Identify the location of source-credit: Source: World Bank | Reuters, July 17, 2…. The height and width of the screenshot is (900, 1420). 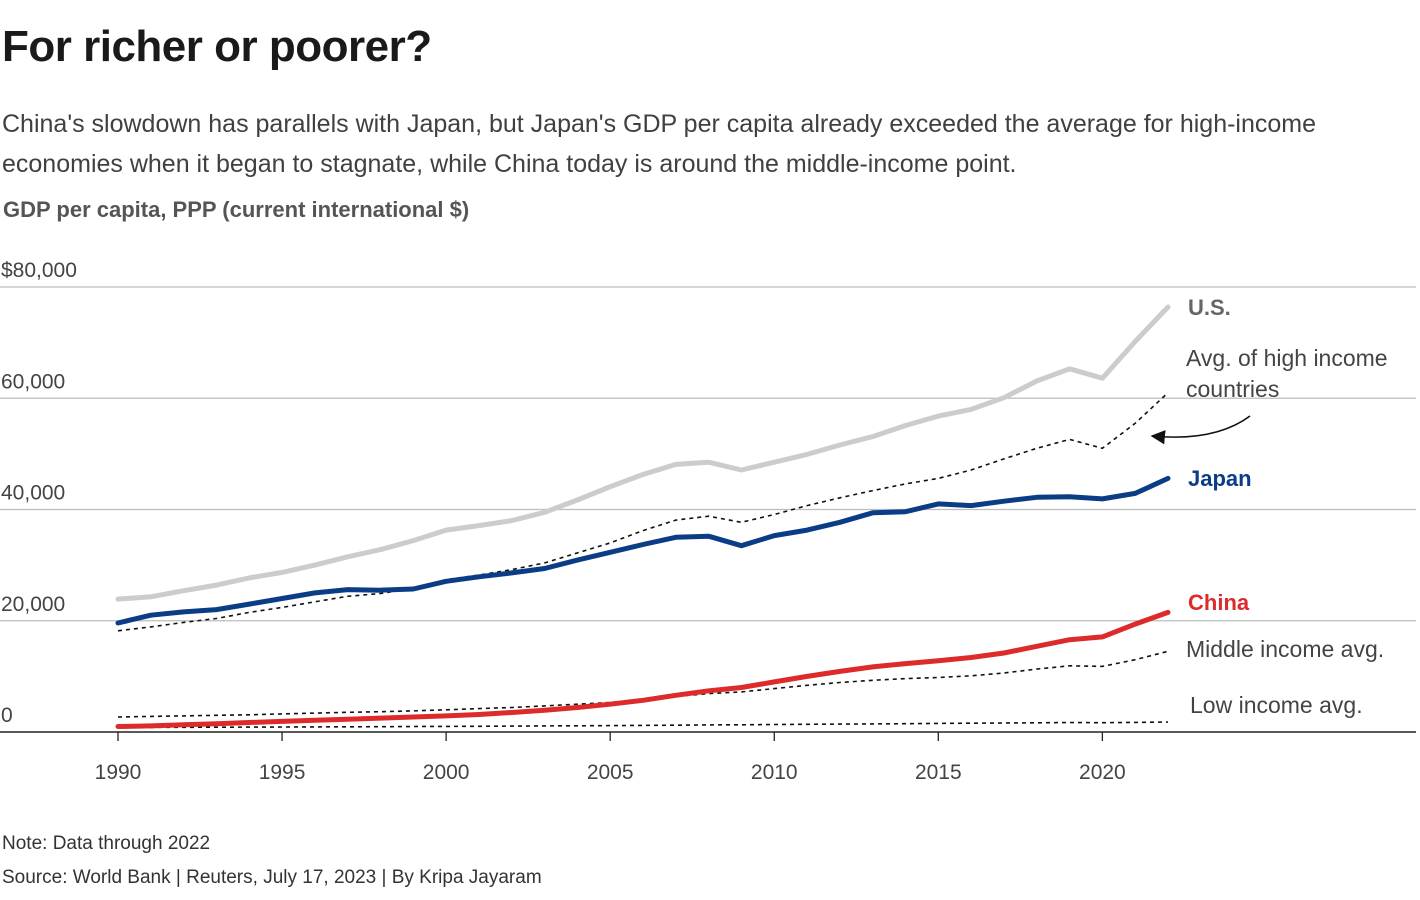
(272, 877).